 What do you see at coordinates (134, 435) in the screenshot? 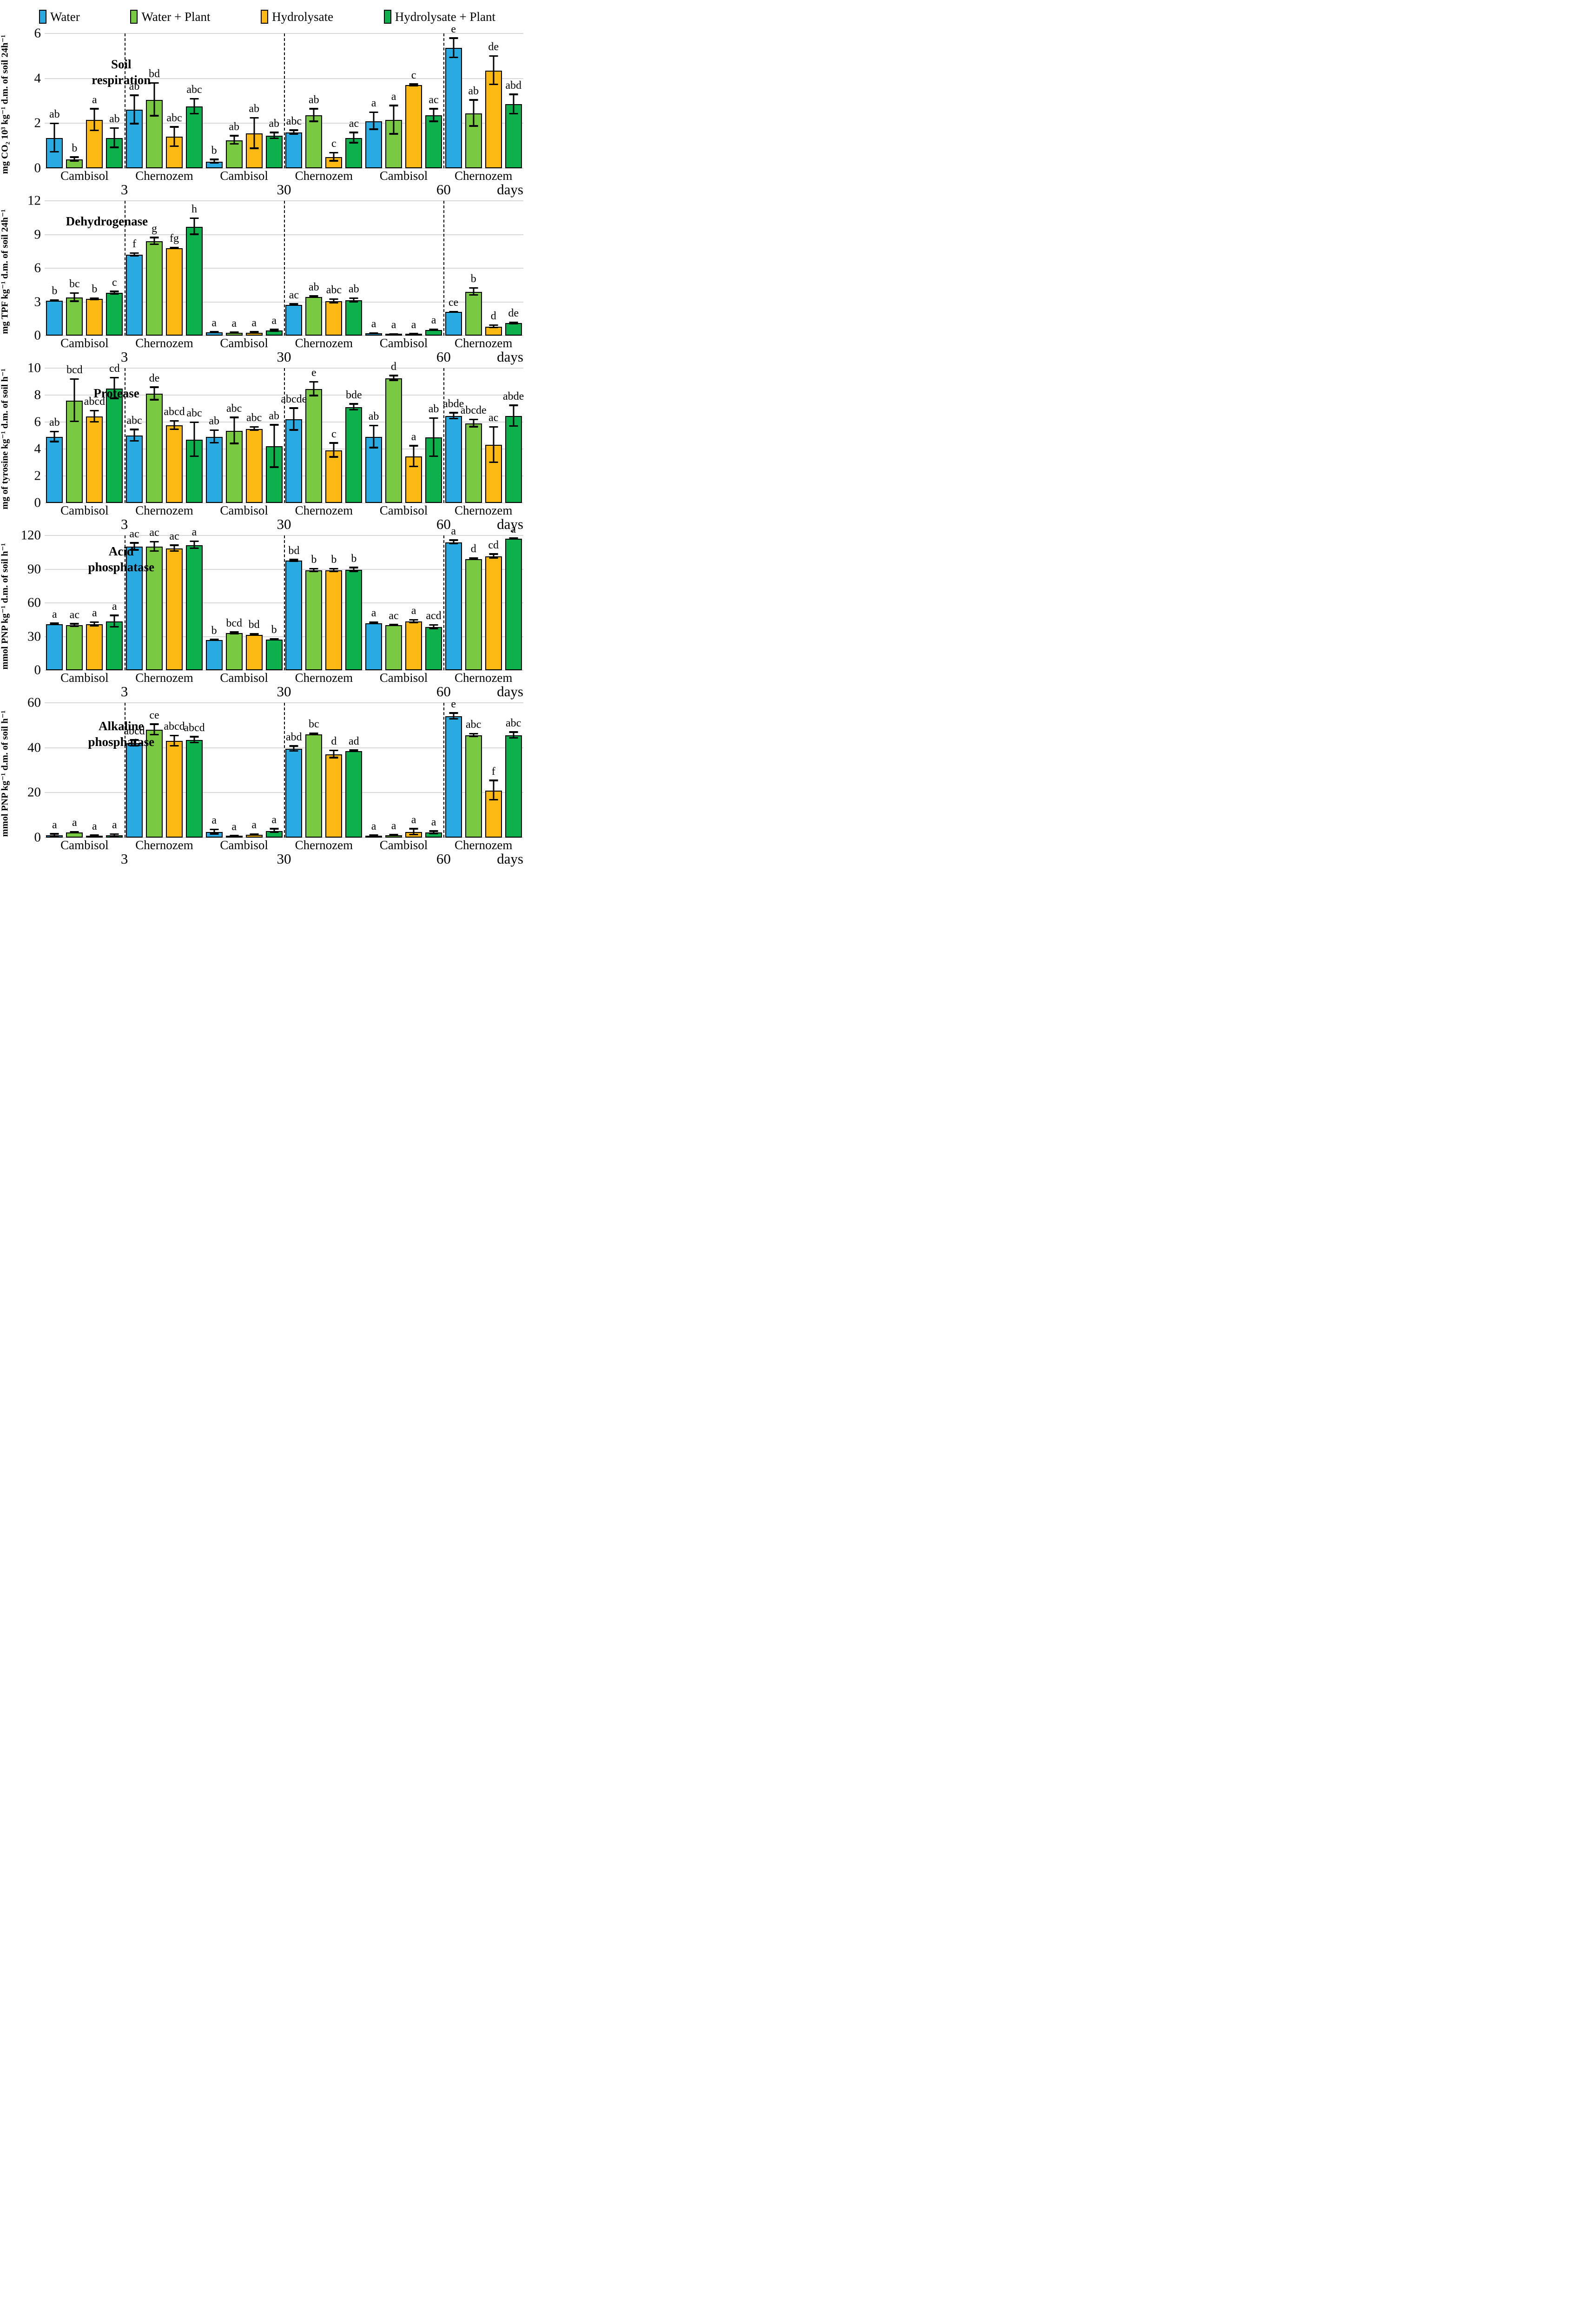
I see `bar-slot: abc` at bounding box center [134, 435].